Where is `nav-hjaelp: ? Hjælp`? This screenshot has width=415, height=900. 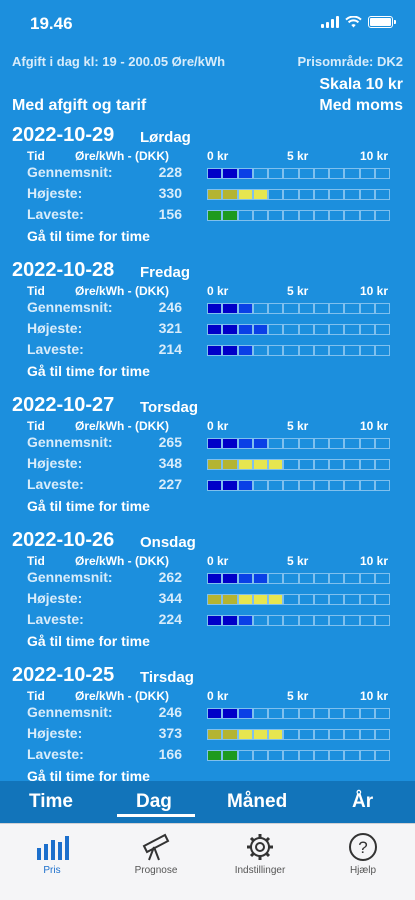
nav-hjaelp: ? Hjælp is located at coordinates (363, 854).